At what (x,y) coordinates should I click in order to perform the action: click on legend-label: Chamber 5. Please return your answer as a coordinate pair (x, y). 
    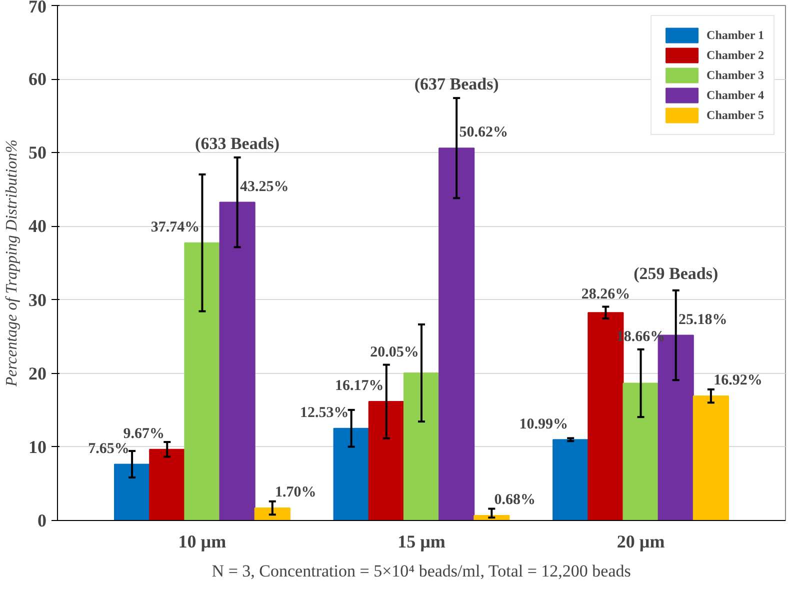
    Looking at the image, I should click on (735, 115).